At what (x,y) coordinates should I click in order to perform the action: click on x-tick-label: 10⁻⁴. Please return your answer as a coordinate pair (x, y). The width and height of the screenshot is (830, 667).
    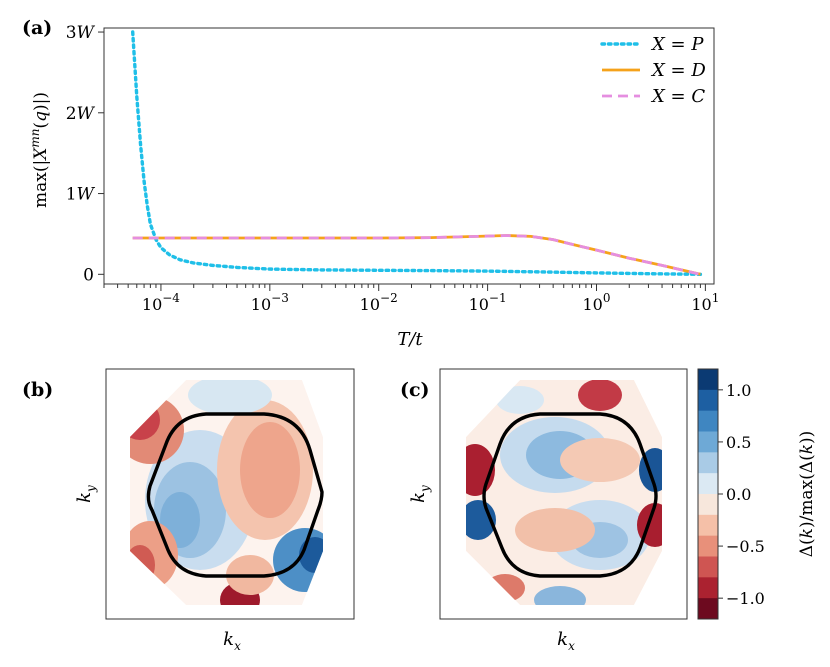
    Looking at the image, I should click on (161, 302).